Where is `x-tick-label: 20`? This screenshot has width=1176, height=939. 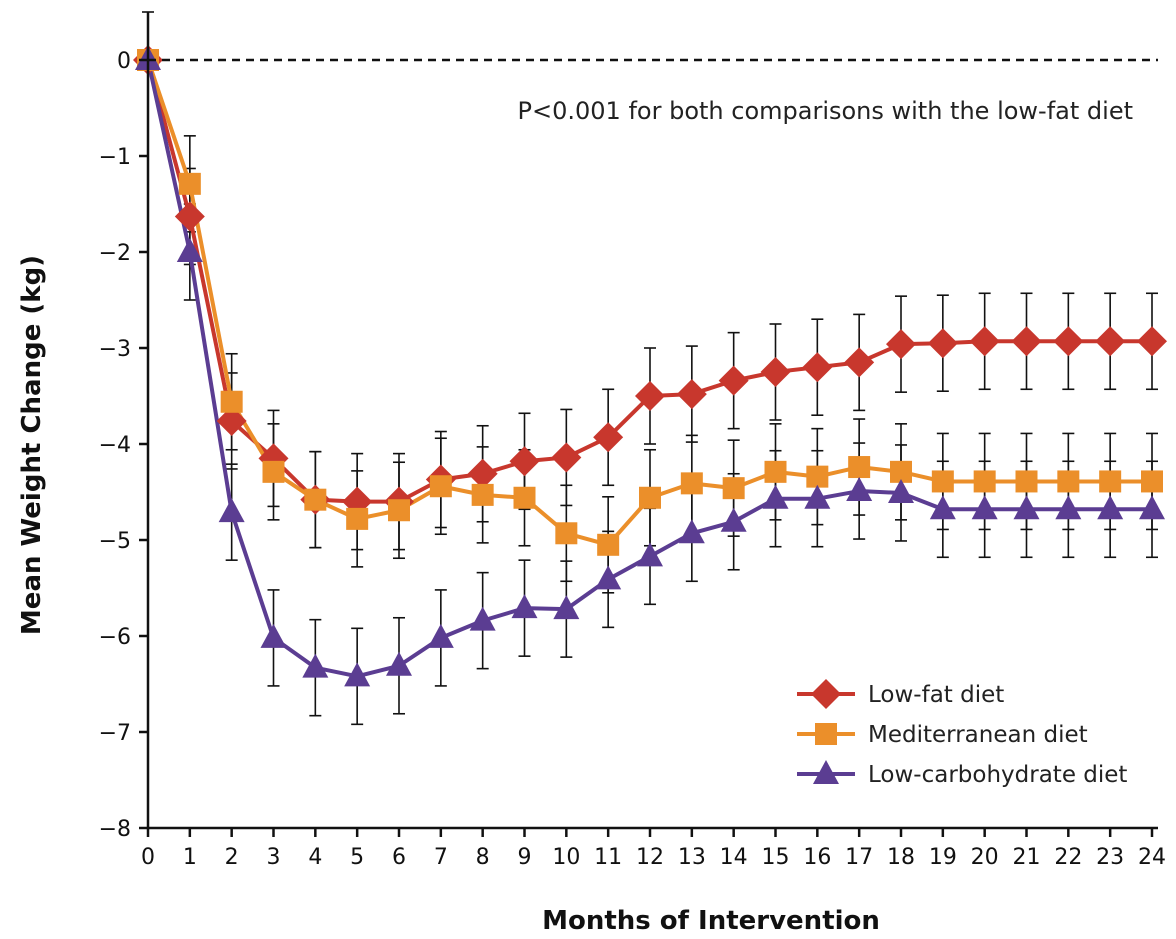 x-tick-label: 20 is located at coordinates (985, 857).